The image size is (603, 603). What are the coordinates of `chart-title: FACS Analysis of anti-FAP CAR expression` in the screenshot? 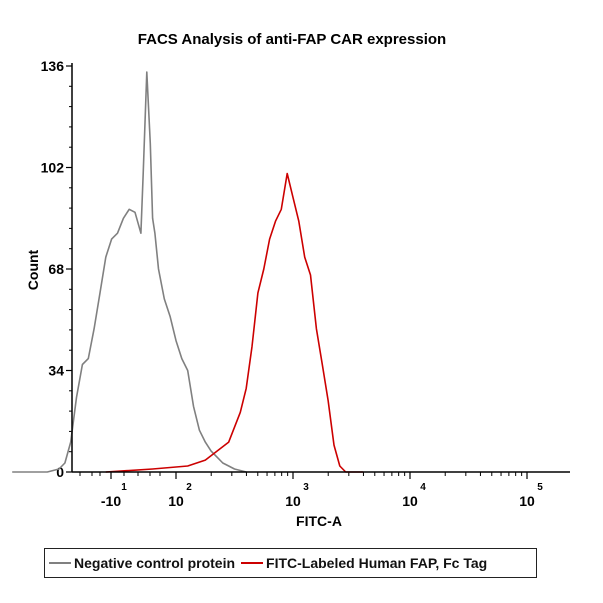 It's located at (292, 39).